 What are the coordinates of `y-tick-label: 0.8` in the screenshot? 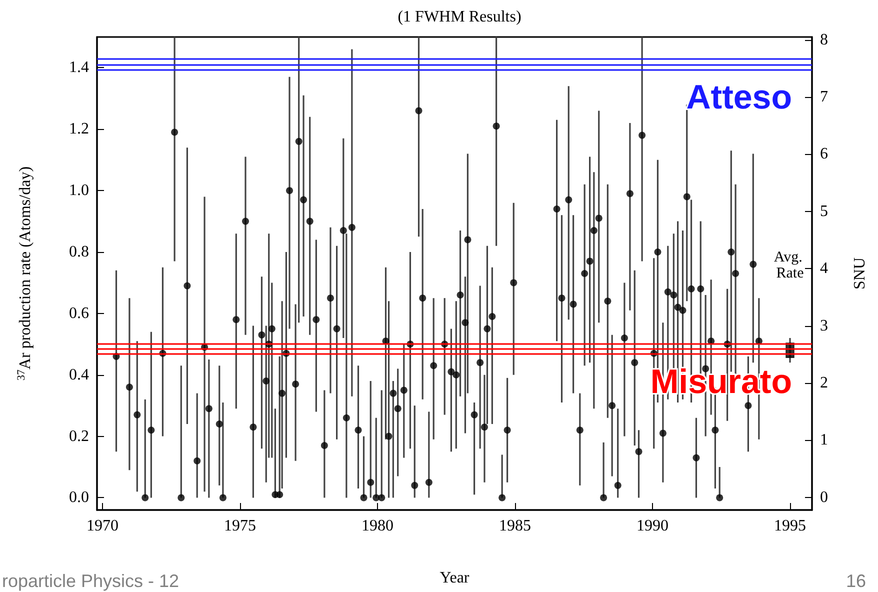 It's located at (79, 252).